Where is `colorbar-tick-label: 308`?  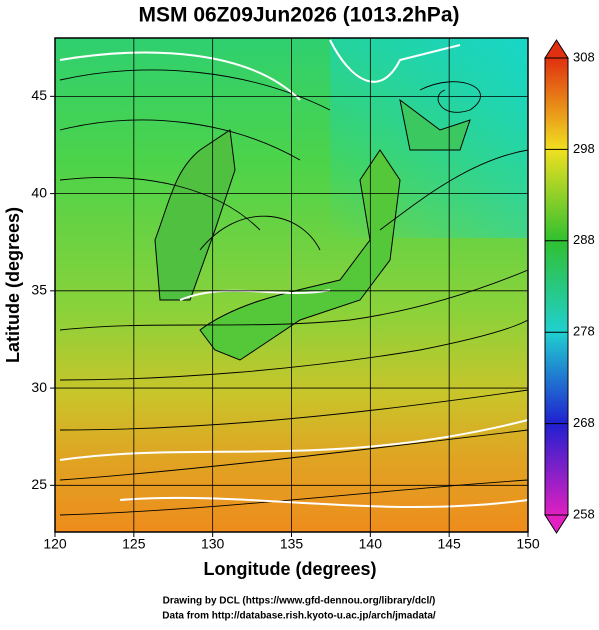 colorbar-tick-label: 308 is located at coordinates (584, 56).